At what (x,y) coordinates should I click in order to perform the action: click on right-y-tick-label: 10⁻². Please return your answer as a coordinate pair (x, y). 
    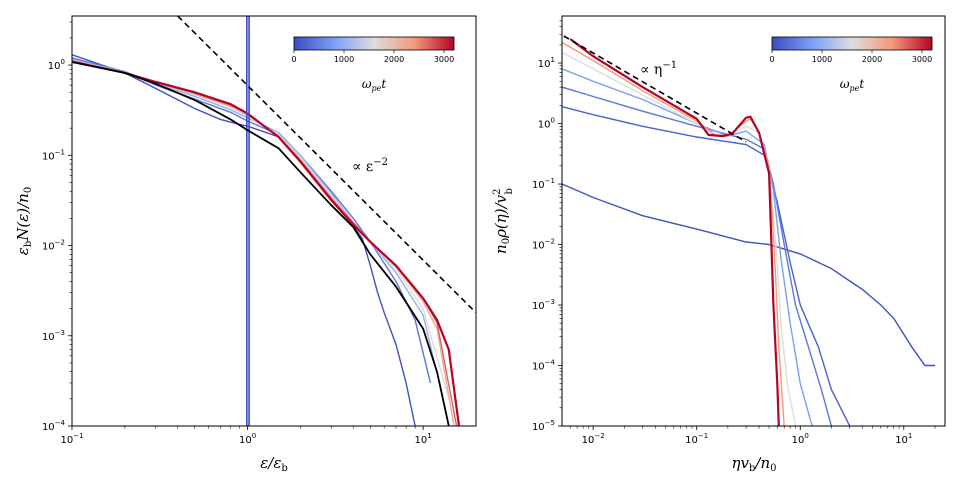
    Looking at the image, I should click on (543, 245).